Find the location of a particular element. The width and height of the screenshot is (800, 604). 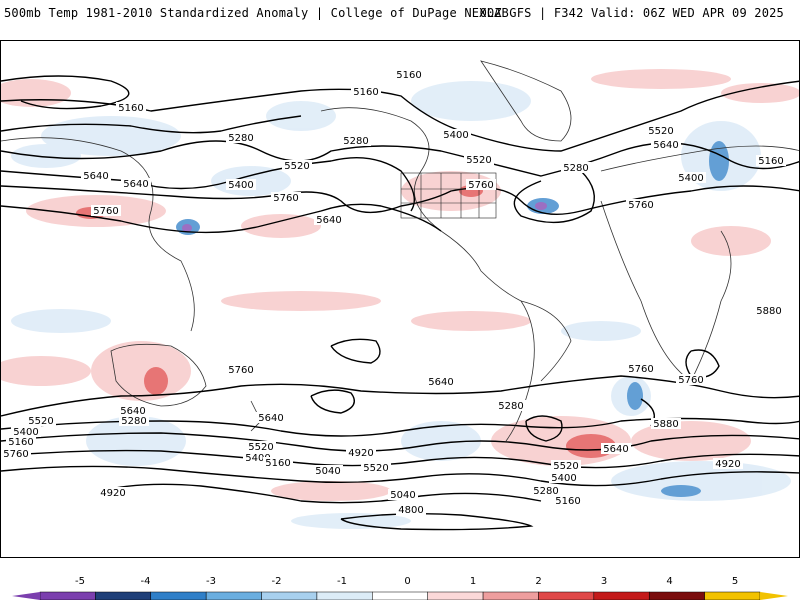

colorbar-tick-label: -3 is located at coordinates (211, 581).